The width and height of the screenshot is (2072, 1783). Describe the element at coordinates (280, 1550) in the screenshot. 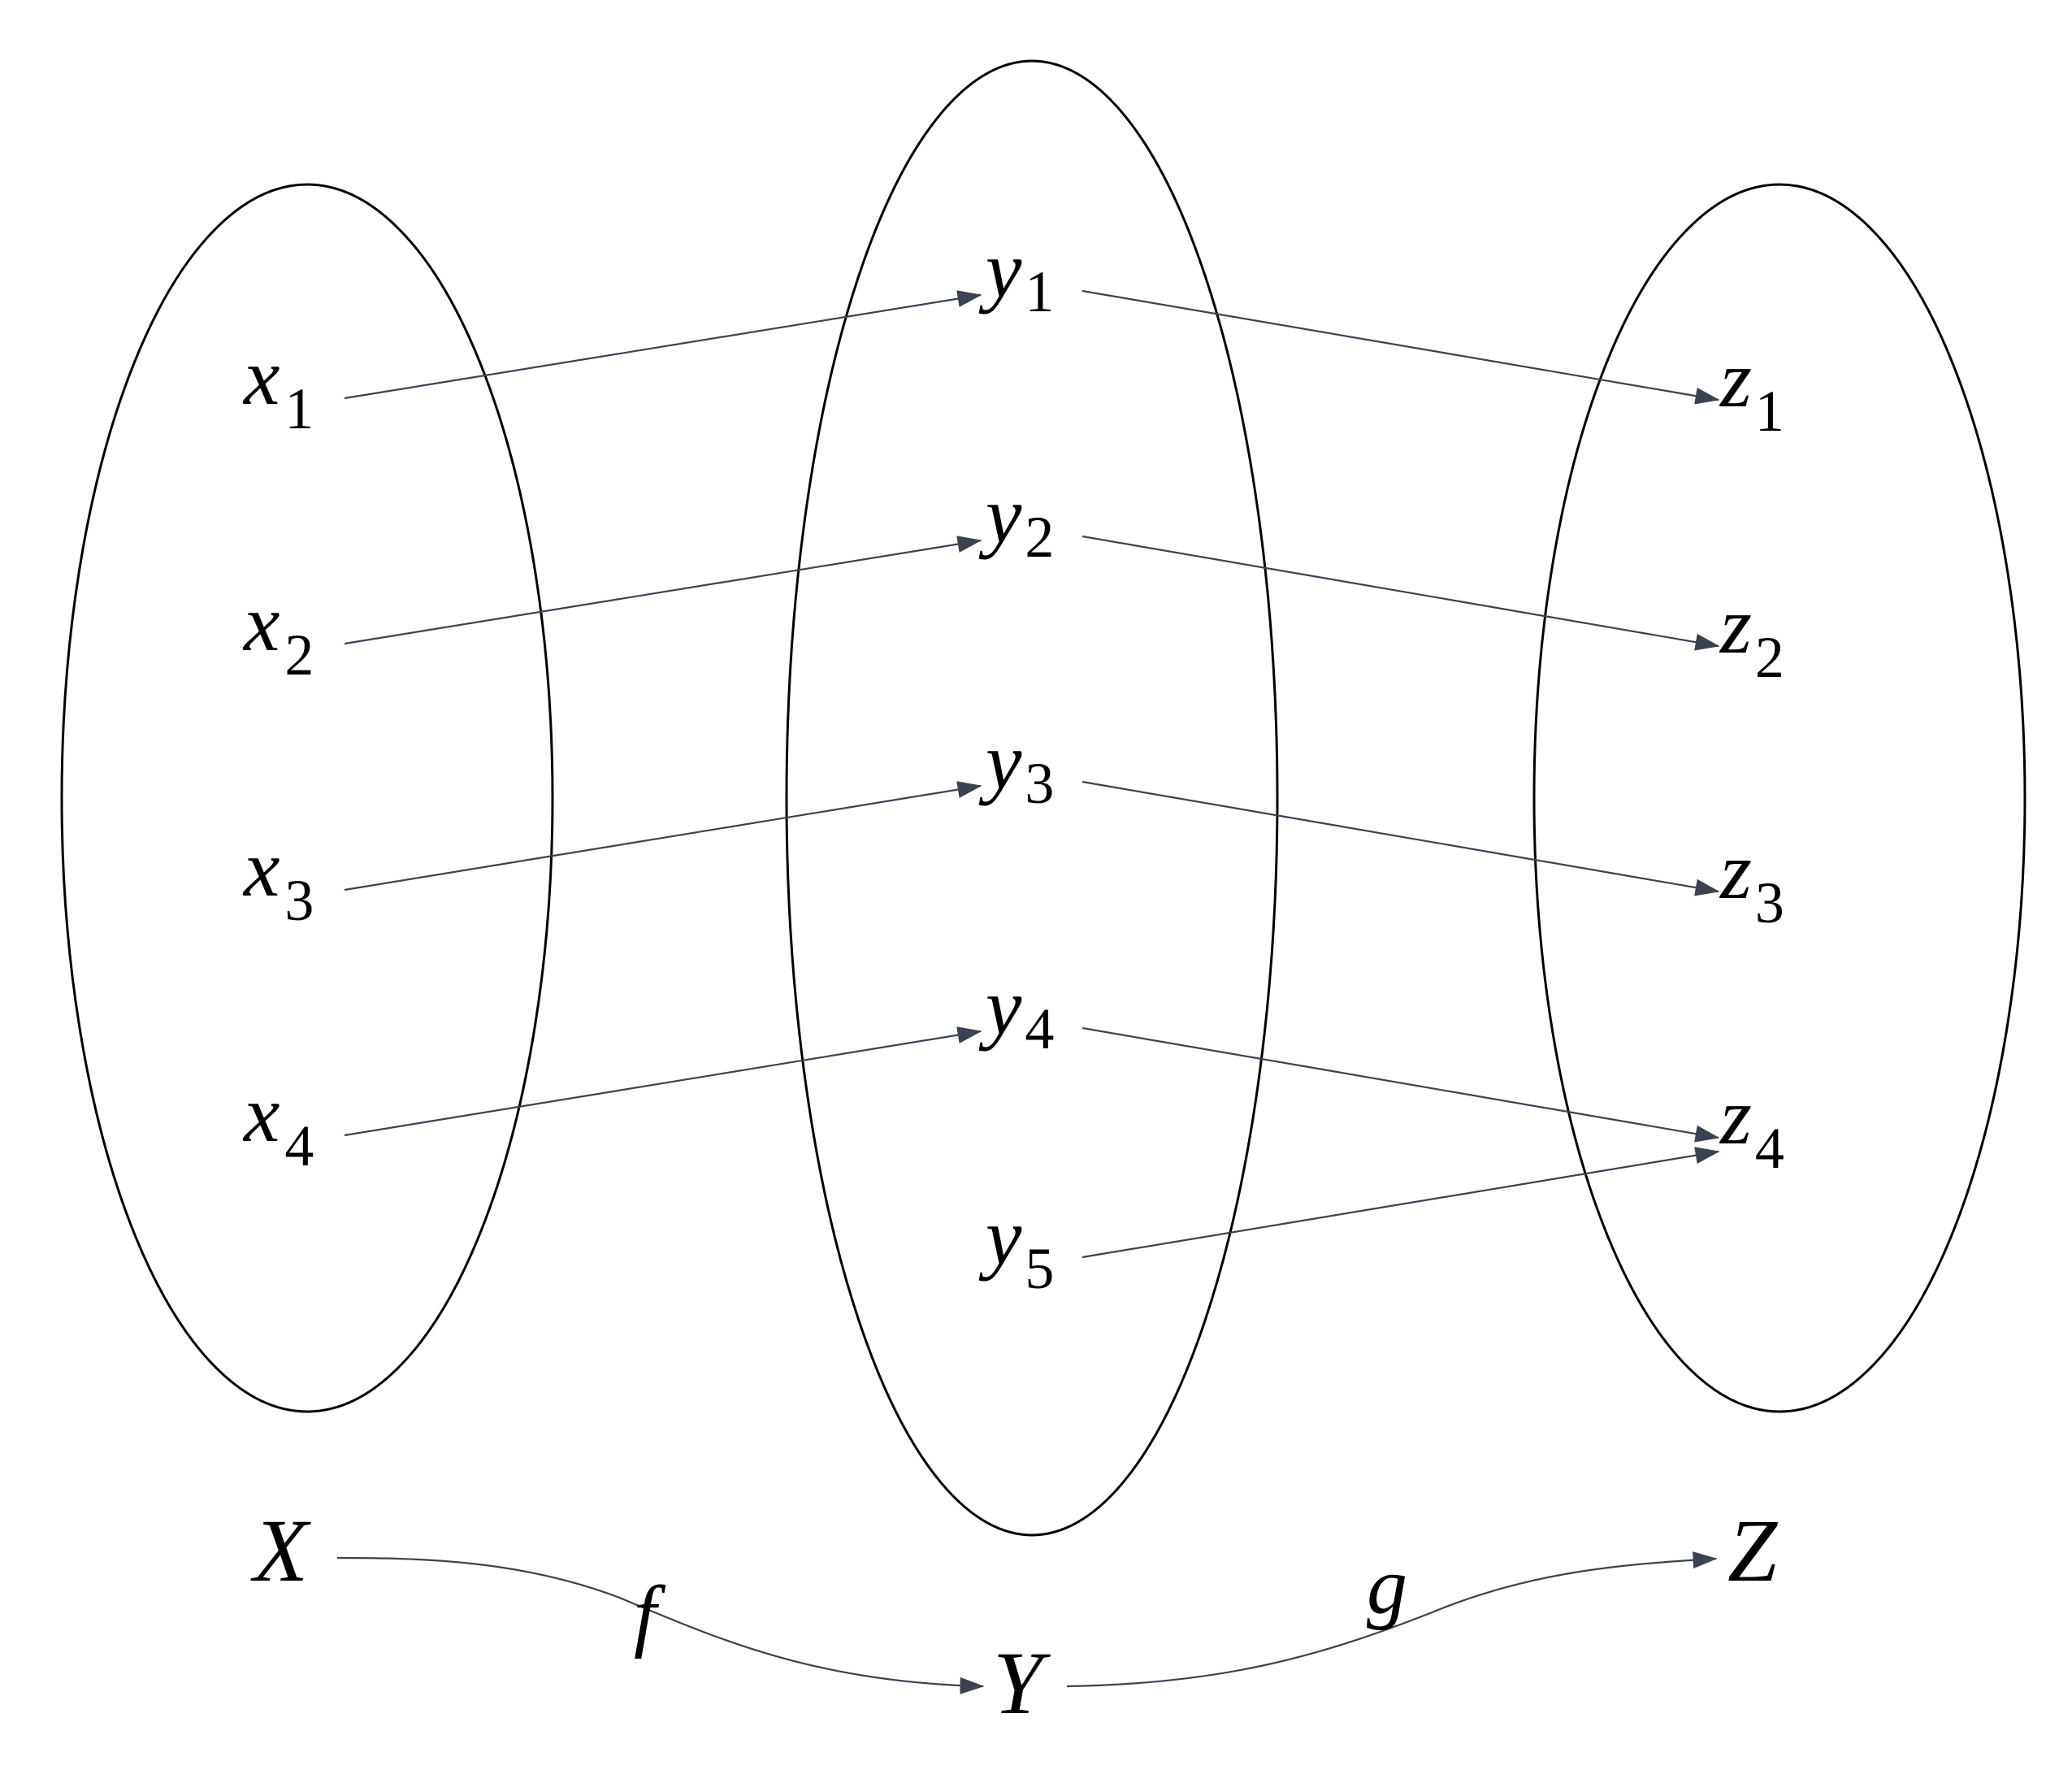

I see `set-x-label: X` at that location.